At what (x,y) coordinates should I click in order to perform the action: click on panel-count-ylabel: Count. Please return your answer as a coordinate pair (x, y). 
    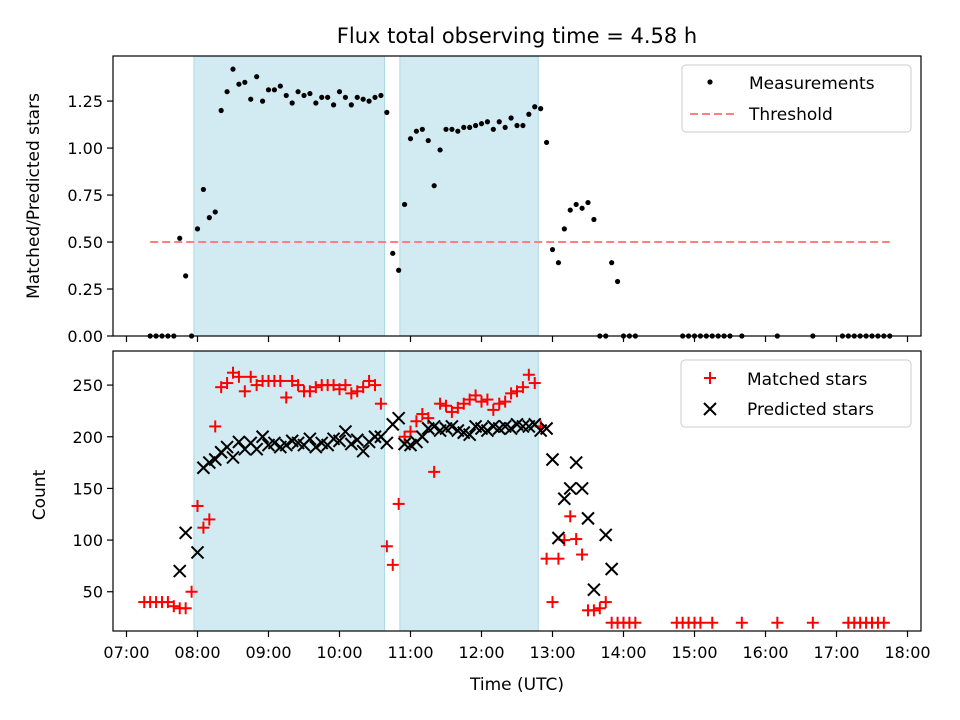
    Looking at the image, I should click on (40, 494).